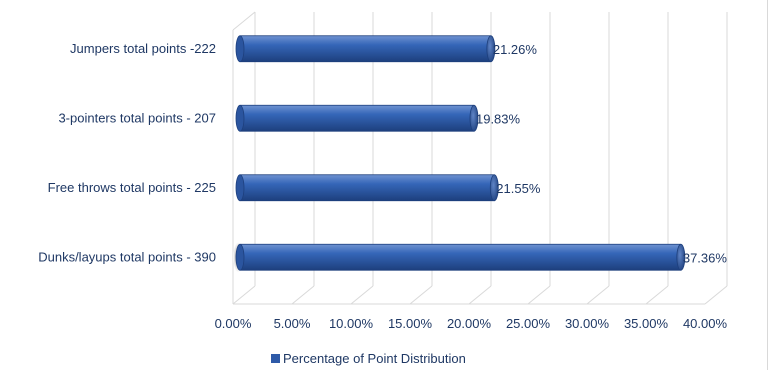 The width and height of the screenshot is (775, 370). Describe the element at coordinates (518, 188) in the screenshot. I see `data-label: 21.55%` at that location.